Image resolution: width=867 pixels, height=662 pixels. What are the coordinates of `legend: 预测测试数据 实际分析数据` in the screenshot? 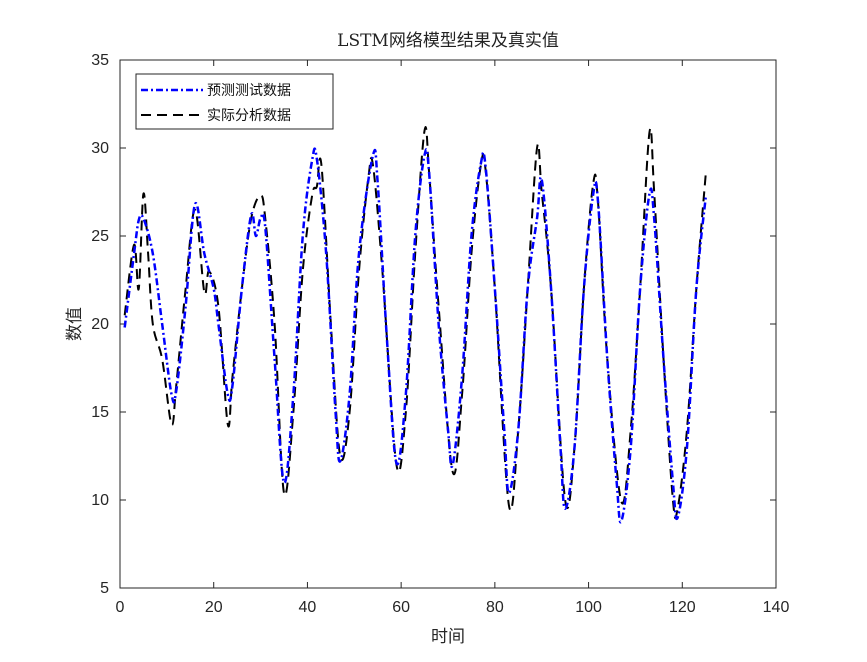 It's located at (234, 101).